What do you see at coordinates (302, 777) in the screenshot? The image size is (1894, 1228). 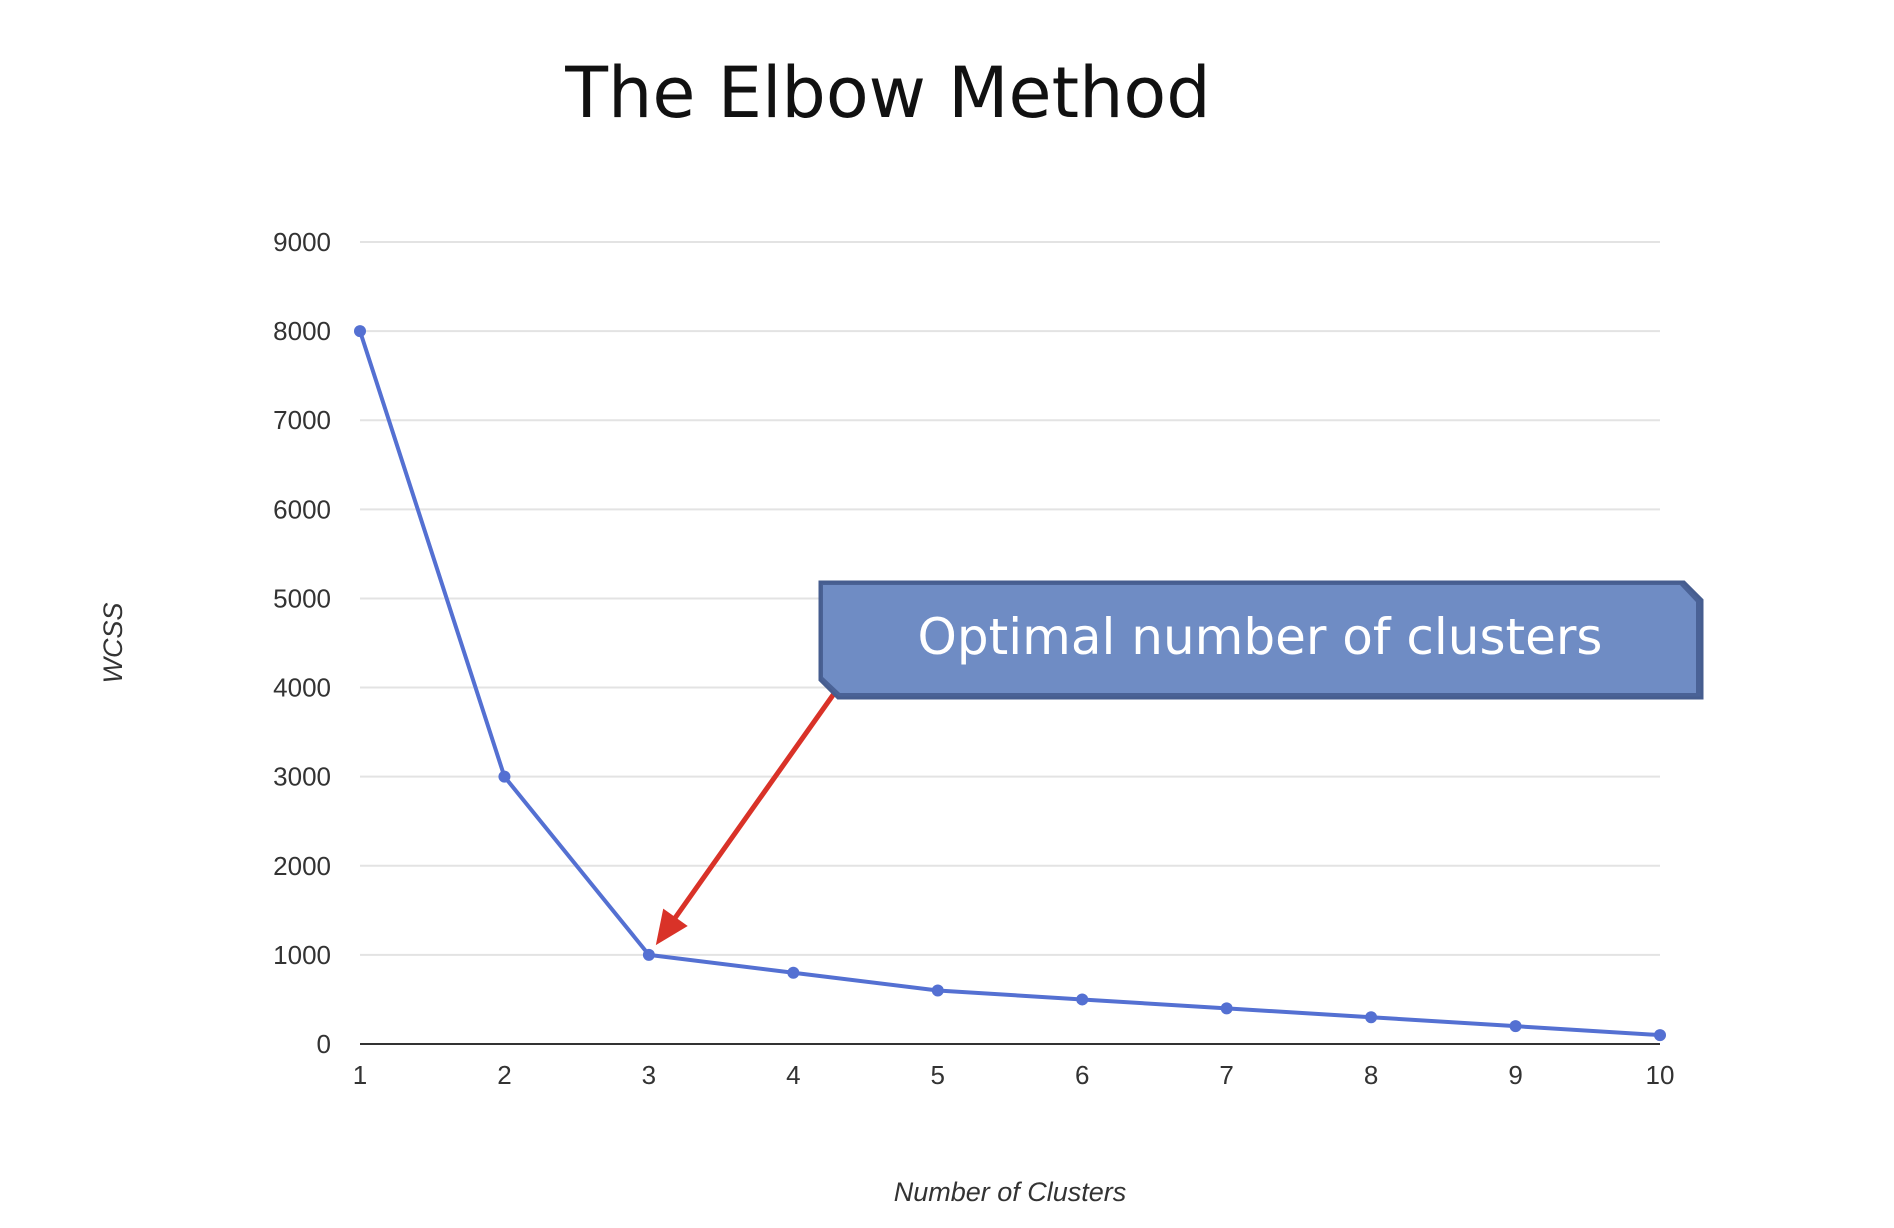 I see `y-tick-label-3000: 3000` at bounding box center [302, 777].